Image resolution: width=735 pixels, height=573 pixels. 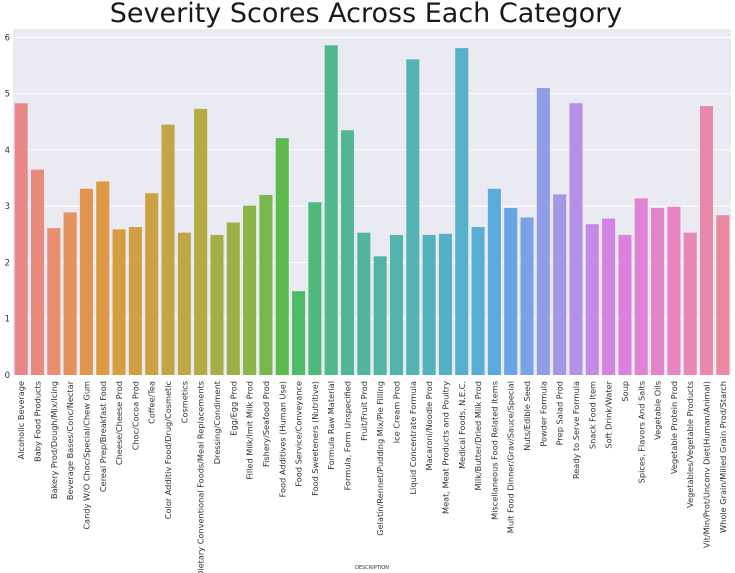 What do you see at coordinates (21, 420) in the screenshot?
I see `x-tick-label: Alcoholic Beverage` at bounding box center [21, 420].